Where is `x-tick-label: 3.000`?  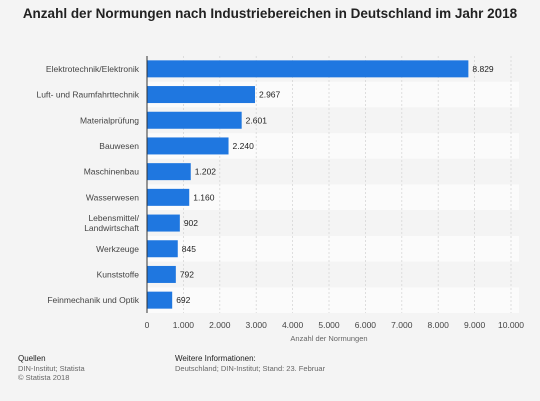 x-tick-label: 3.000 is located at coordinates (257, 325).